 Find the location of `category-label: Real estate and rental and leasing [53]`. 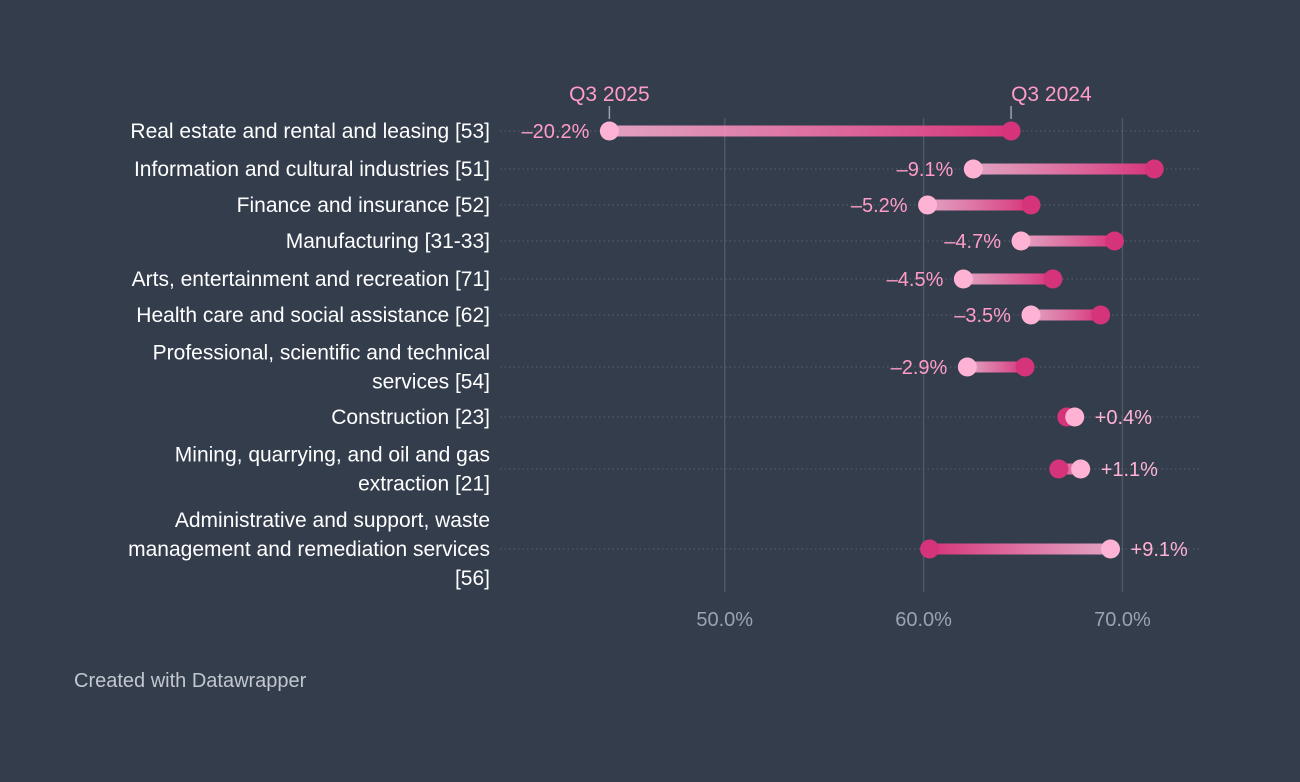

category-label: Real estate and rental and leasing [53] is located at coordinates (310, 131).